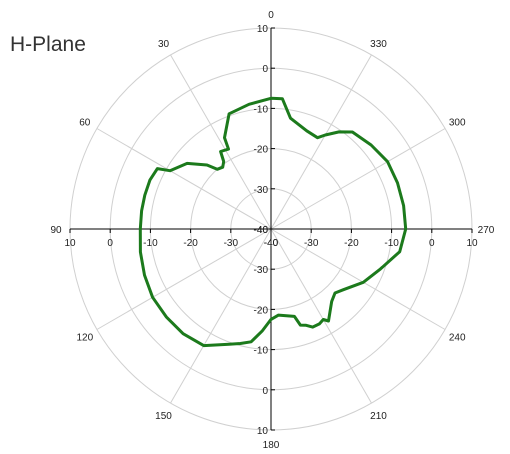 The height and width of the screenshot is (454, 510). What do you see at coordinates (84, 338) in the screenshot?
I see `angle-label: 120` at bounding box center [84, 338].